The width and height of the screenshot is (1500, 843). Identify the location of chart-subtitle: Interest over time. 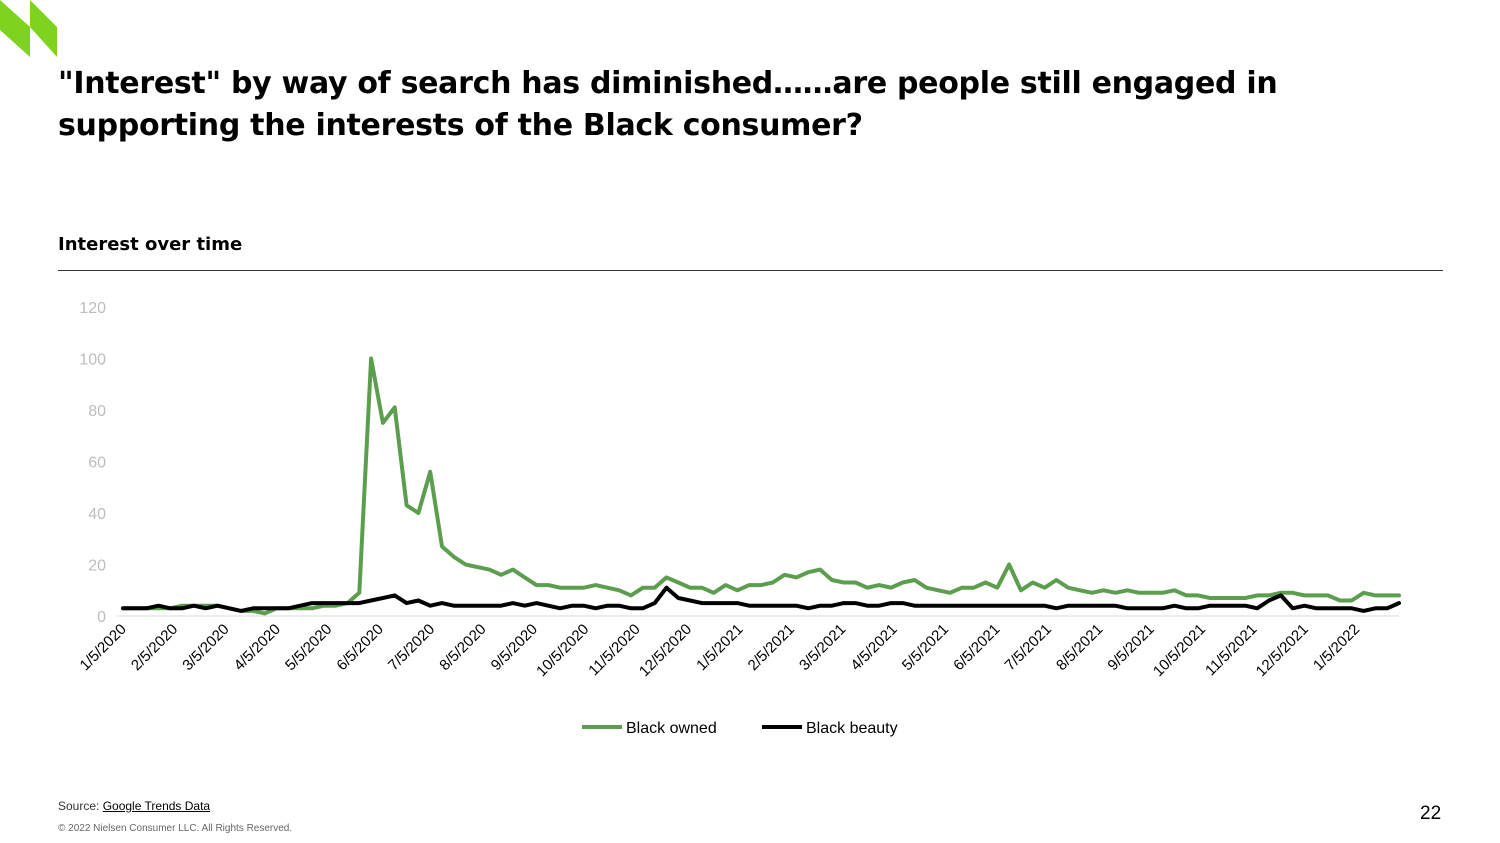
(150, 244).